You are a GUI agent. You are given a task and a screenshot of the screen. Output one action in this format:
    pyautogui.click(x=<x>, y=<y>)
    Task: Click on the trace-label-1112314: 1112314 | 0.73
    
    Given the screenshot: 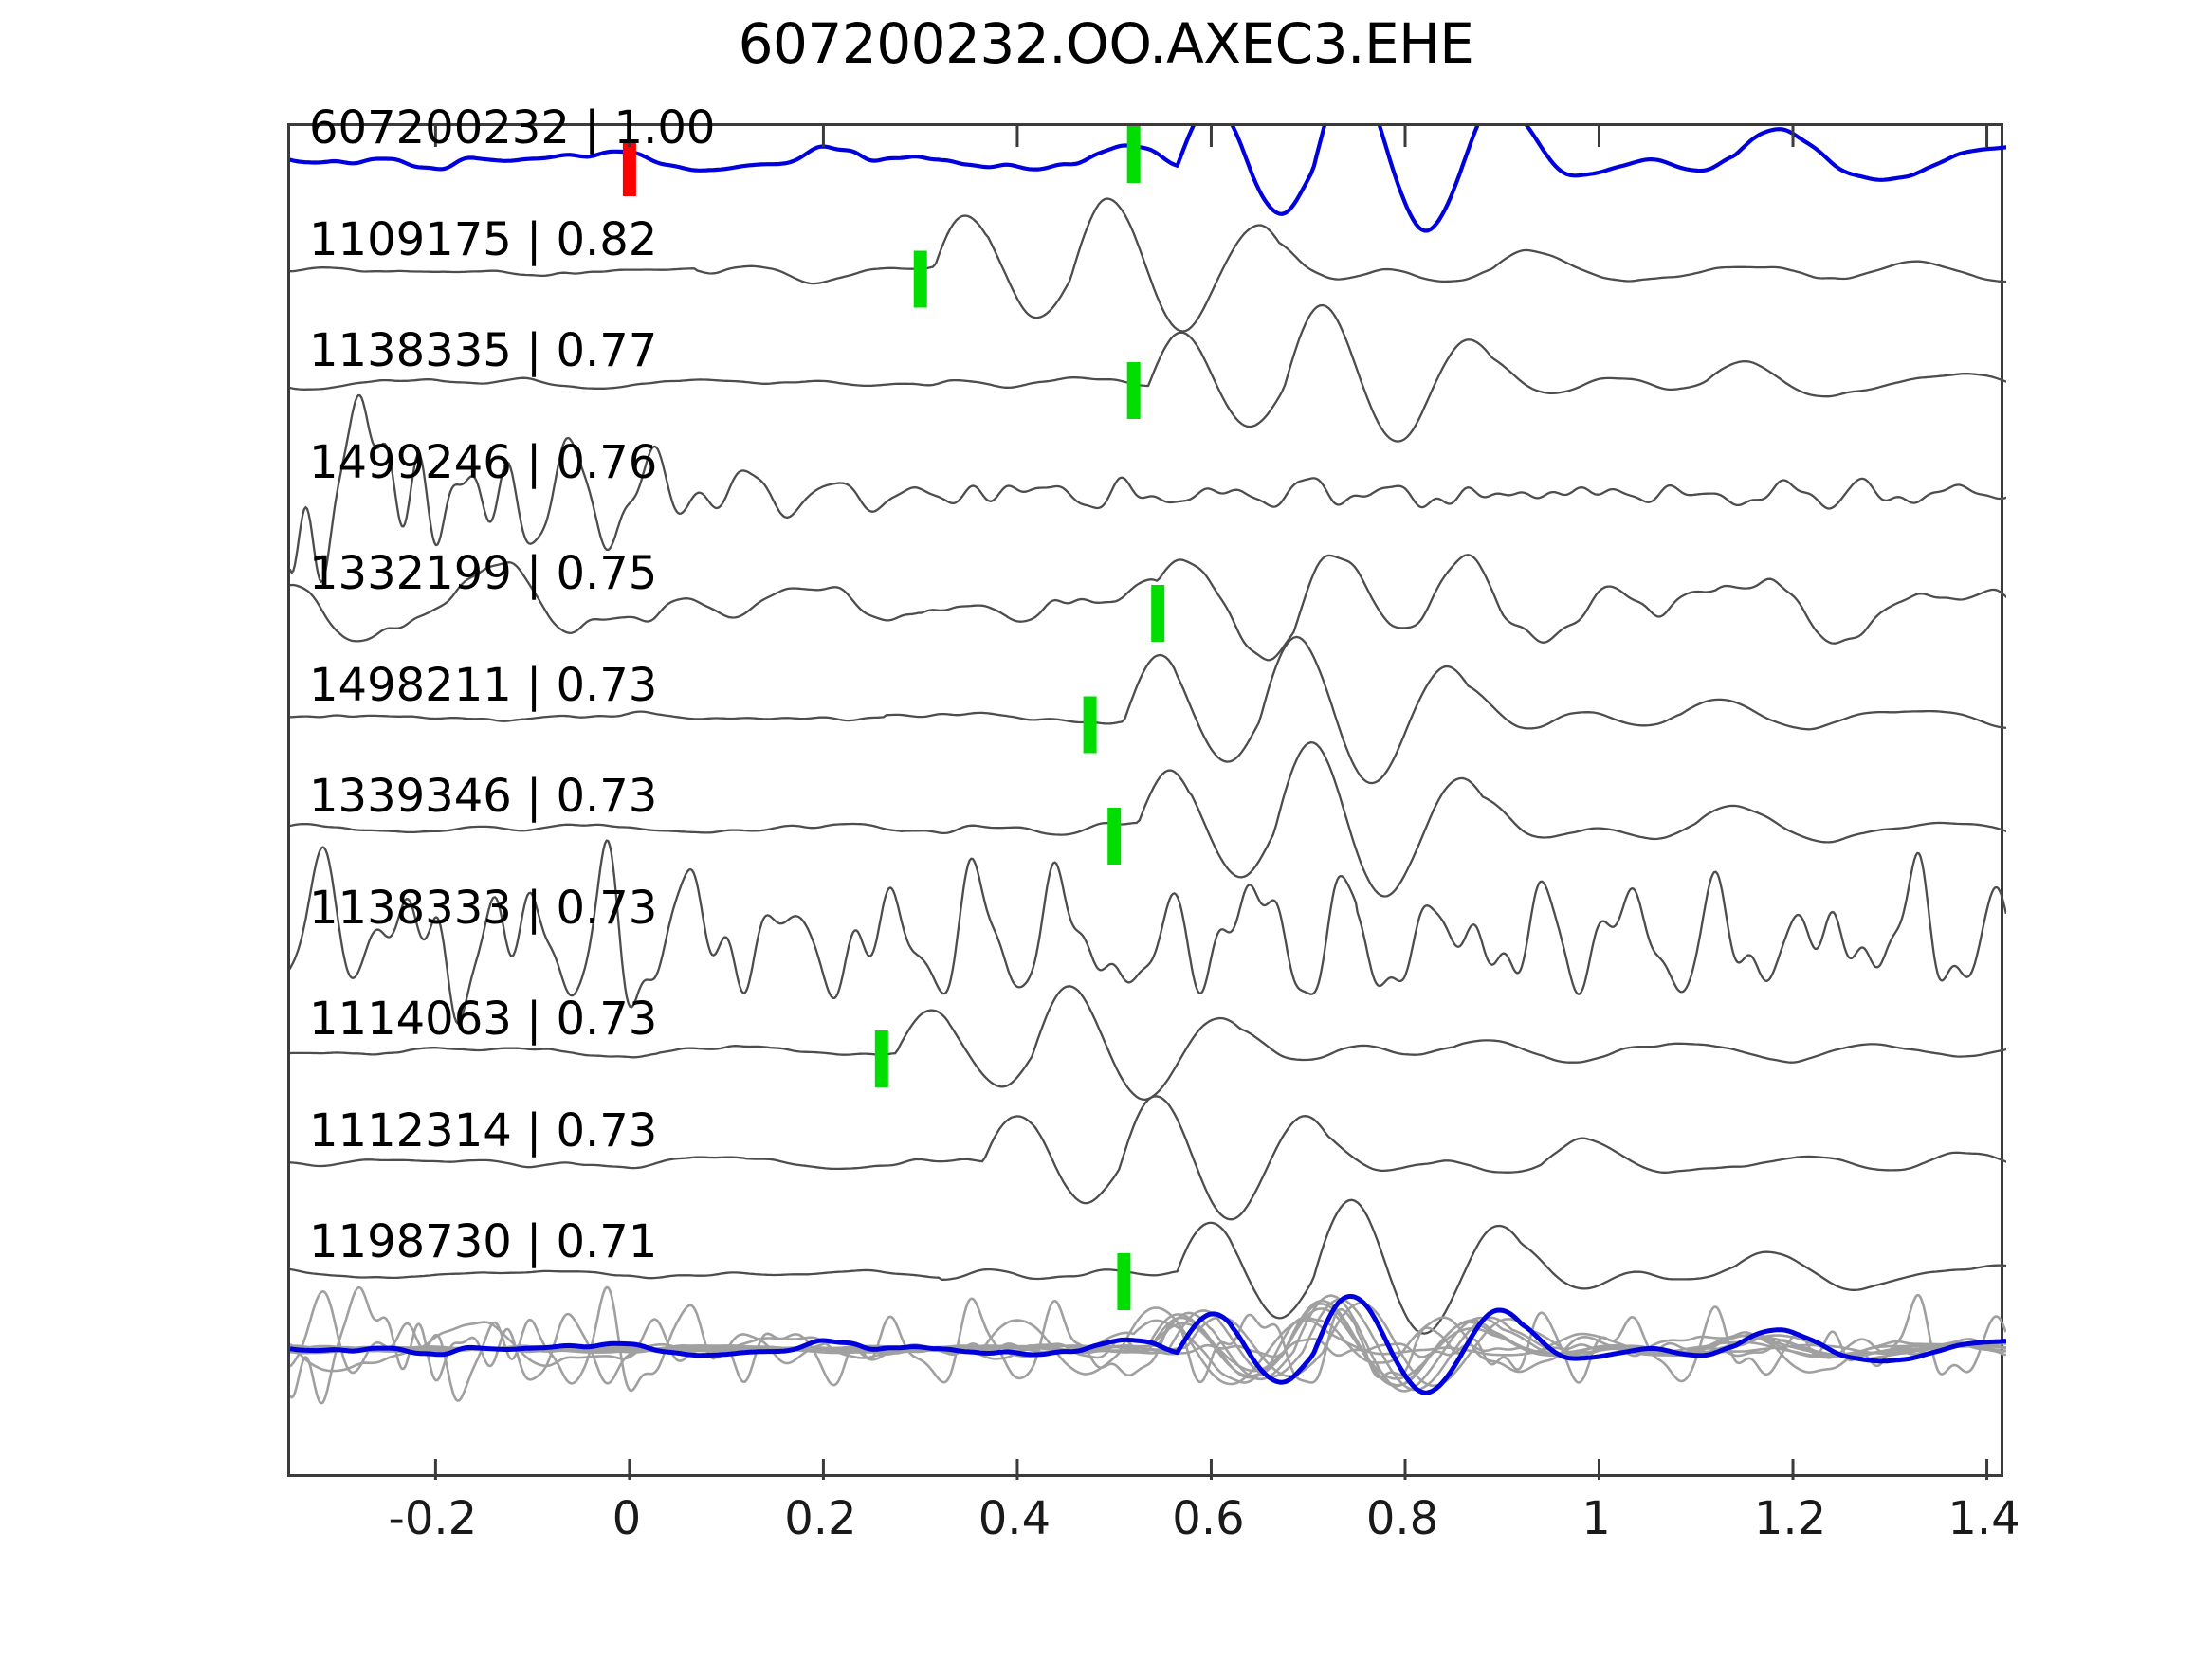 What is the action you would take?
    pyautogui.click(x=483, y=1130)
    